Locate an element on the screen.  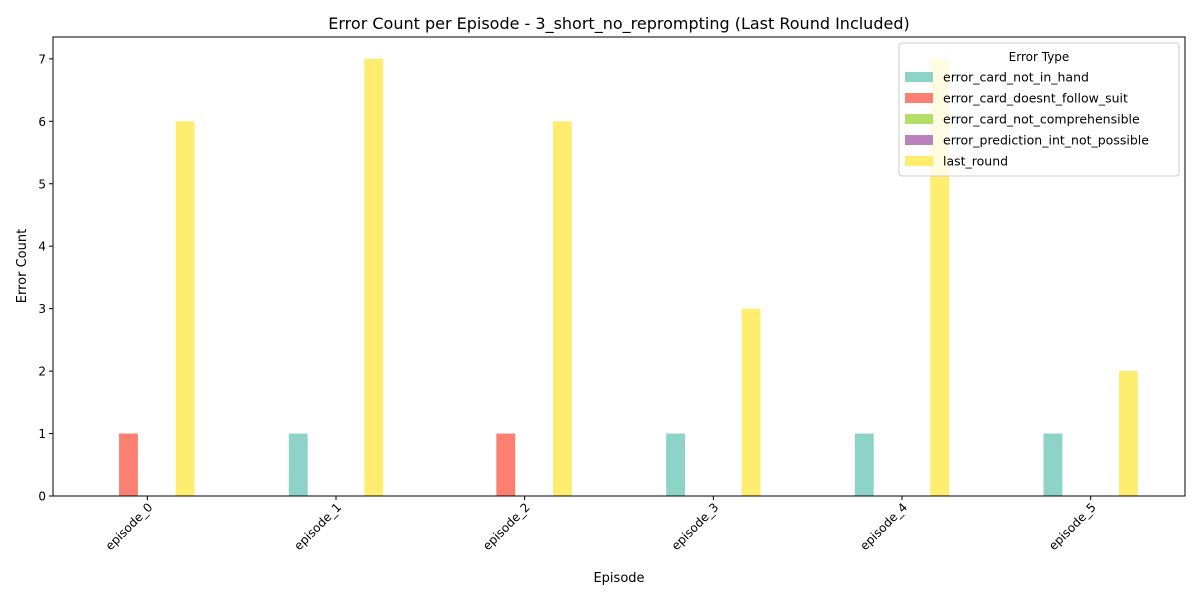
legend-label-error_card_not_in_hand: error_card_not_in_hand is located at coordinates (1016, 77).